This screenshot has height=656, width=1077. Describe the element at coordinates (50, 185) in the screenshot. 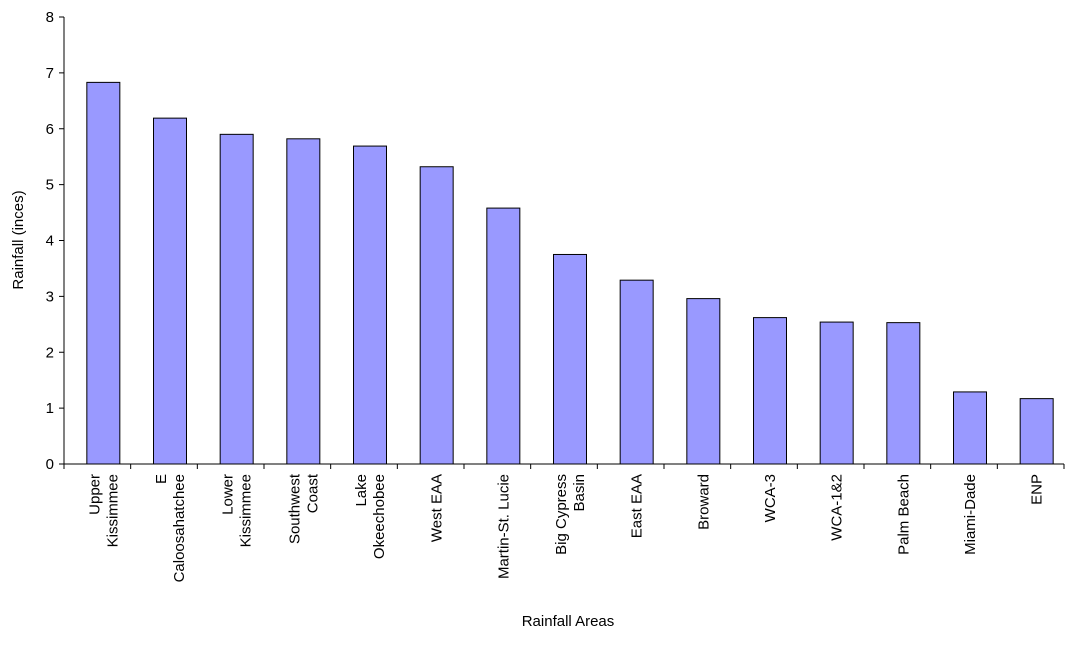

I see `y-tick-label: 5` at that location.